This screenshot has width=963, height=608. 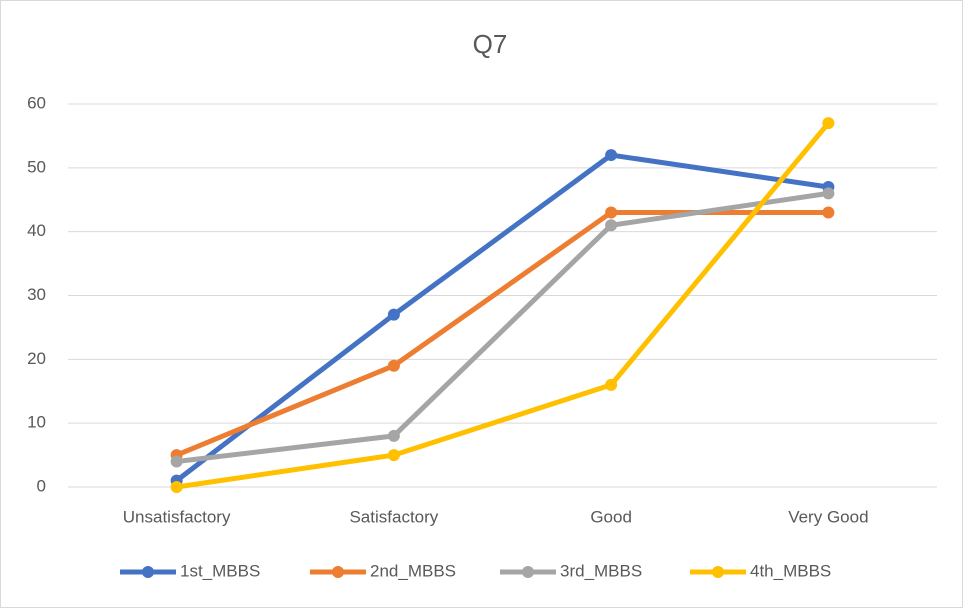 I want to click on x-tick-label: Good, so click(x=611, y=516).